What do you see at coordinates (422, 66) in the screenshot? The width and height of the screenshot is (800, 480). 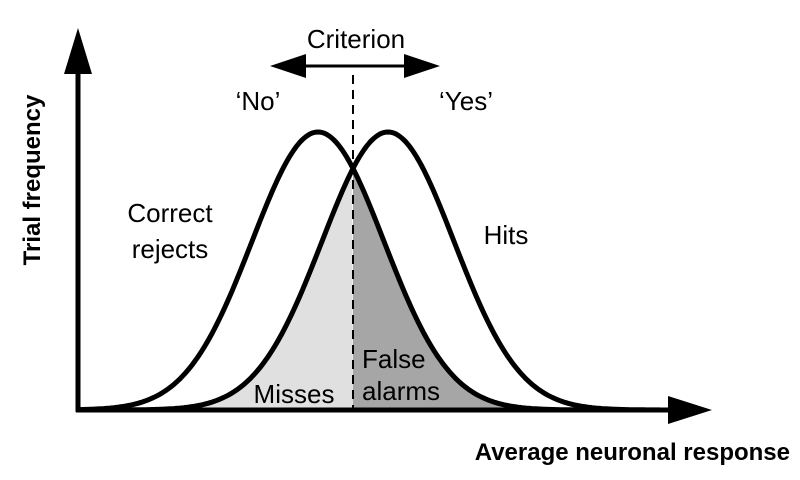 I see `criterion-arrow-right` at bounding box center [422, 66].